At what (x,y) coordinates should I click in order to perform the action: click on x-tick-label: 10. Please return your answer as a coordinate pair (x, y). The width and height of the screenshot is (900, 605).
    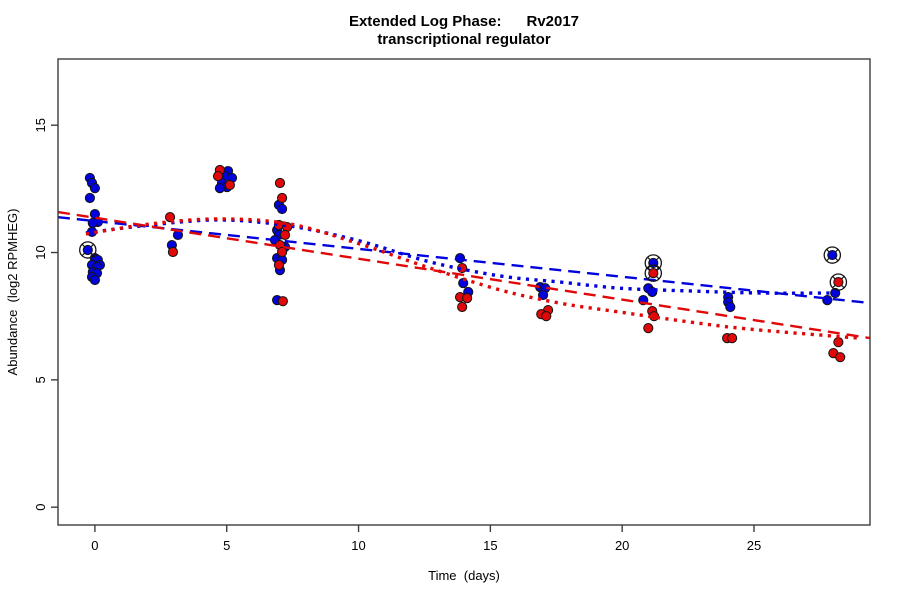
    Looking at the image, I should click on (358, 545).